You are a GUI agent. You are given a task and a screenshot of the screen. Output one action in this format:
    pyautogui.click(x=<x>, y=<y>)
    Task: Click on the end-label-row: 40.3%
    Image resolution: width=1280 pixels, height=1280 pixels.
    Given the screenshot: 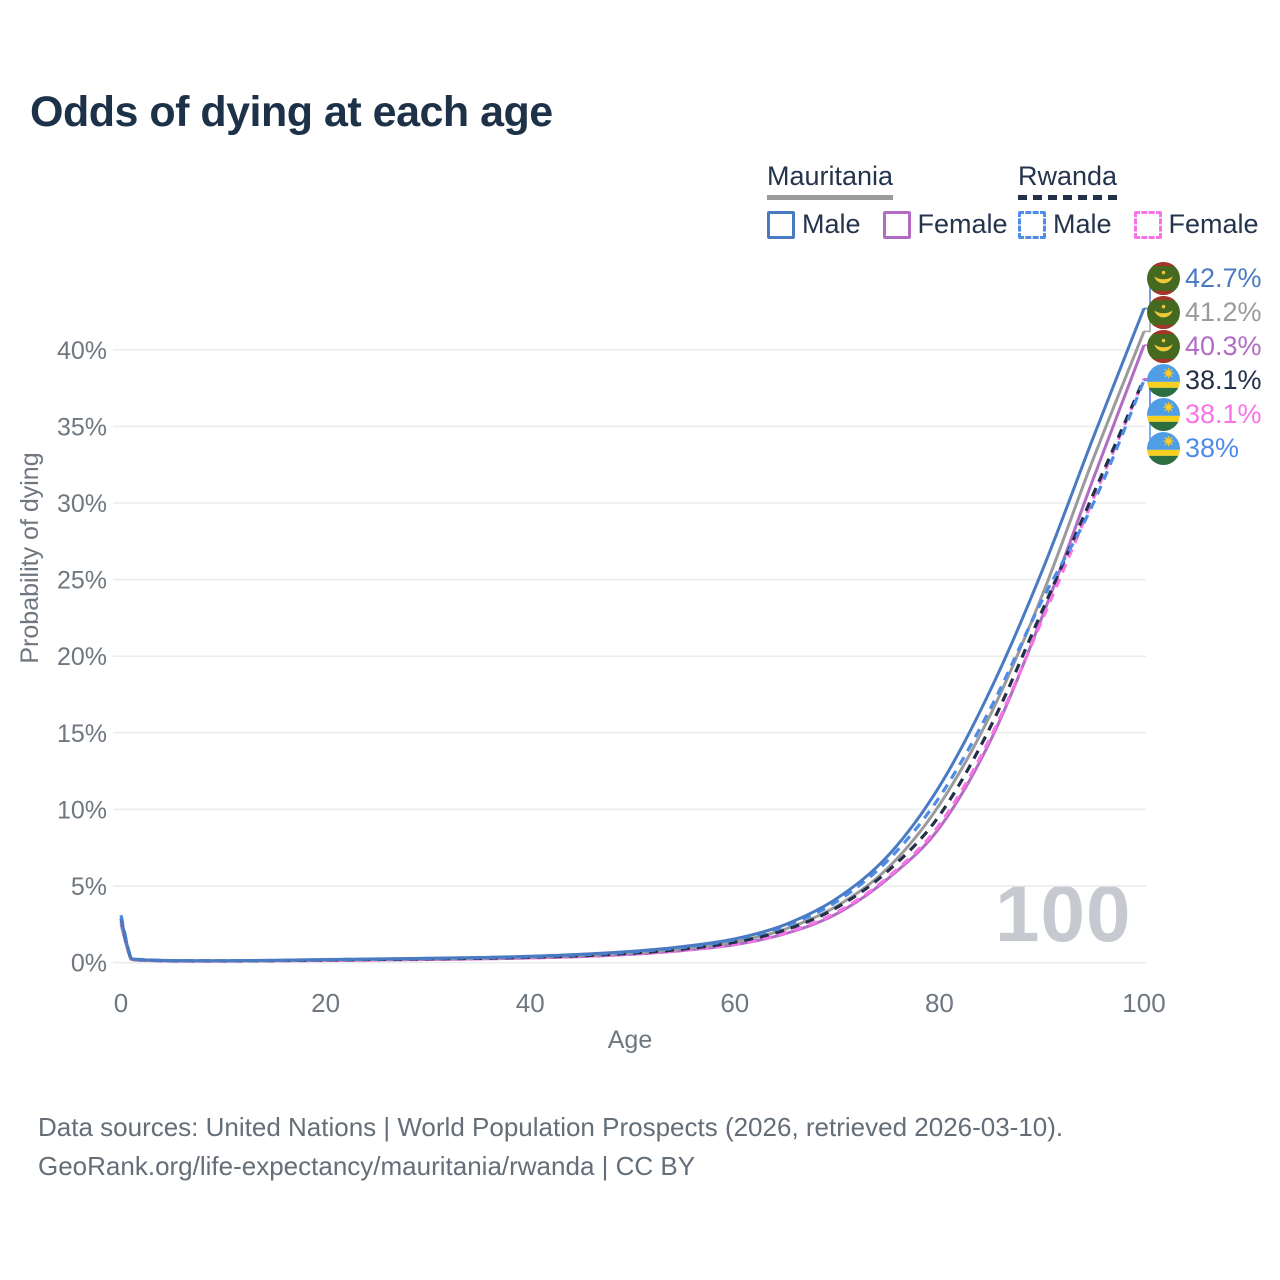 What is the action you would take?
    pyautogui.click(x=1204, y=346)
    